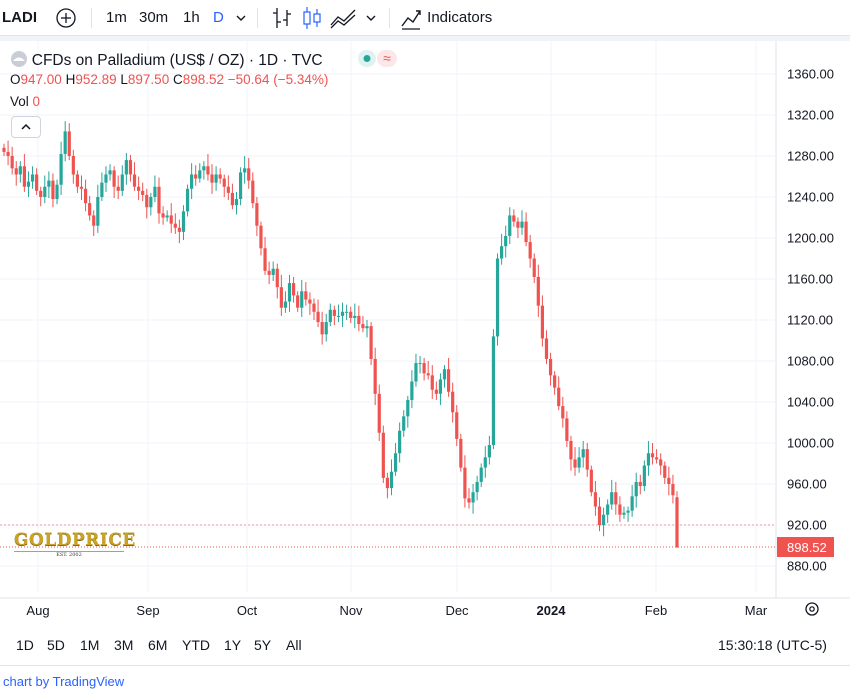 Image resolution: width=850 pixels, height=692 pixels. What do you see at coordinates (66, 18) in the screenshot?
I see `add-symbol-button` at bounding box center [66, 18].